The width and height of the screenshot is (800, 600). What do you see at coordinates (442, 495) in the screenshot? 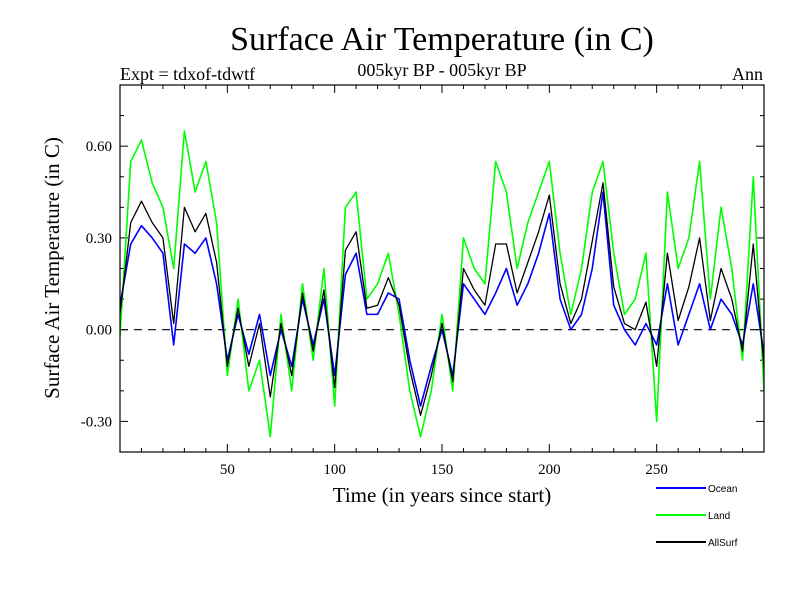
I see `x-axis-label: Time (in years since start)` at bounding box center [442, 495].